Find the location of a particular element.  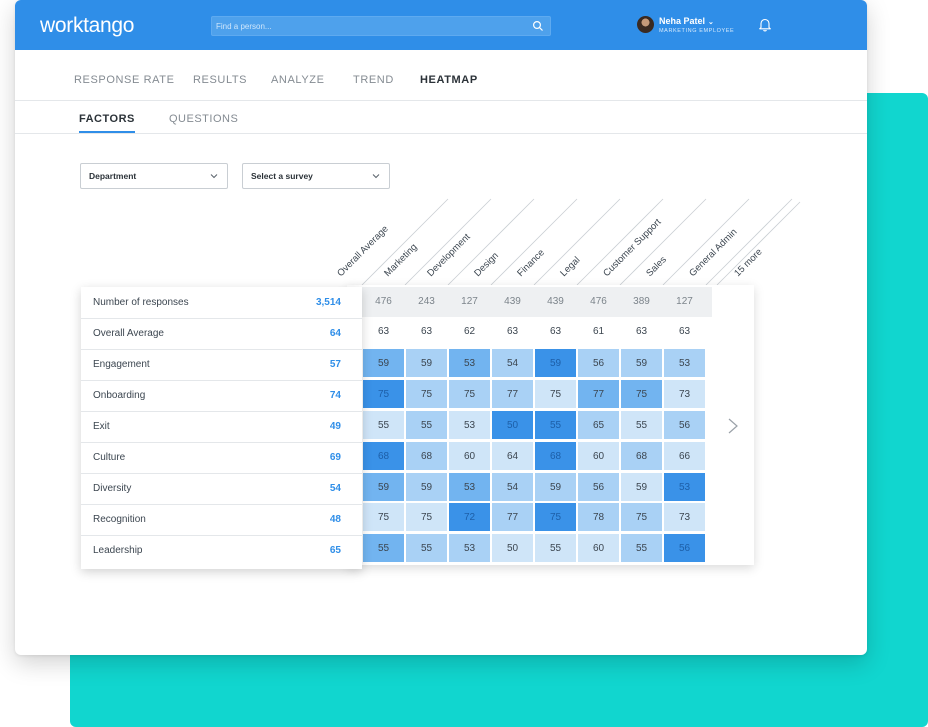

heatmap-cell: 78 is located at coordinates (598, 517).